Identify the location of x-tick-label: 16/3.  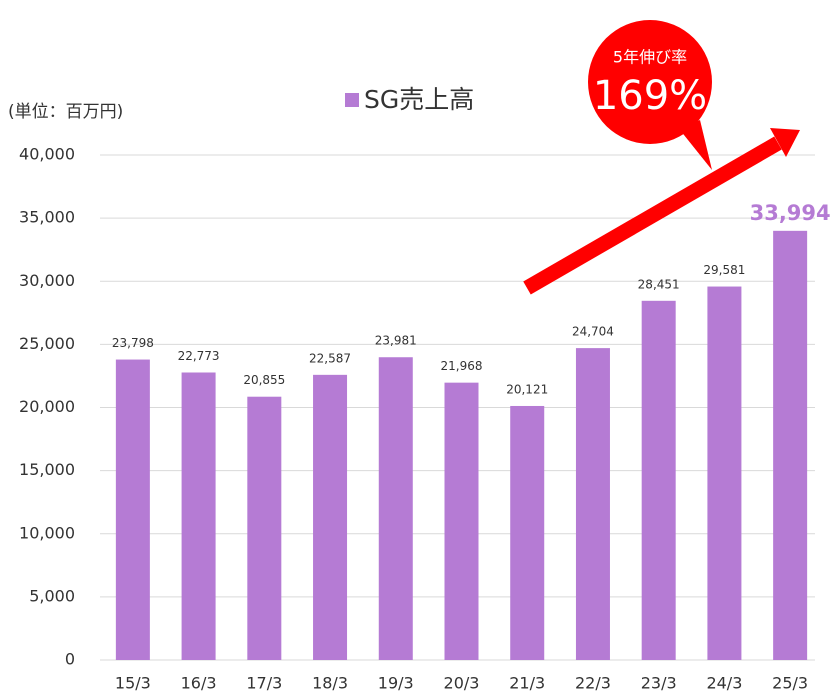
(199, 683).